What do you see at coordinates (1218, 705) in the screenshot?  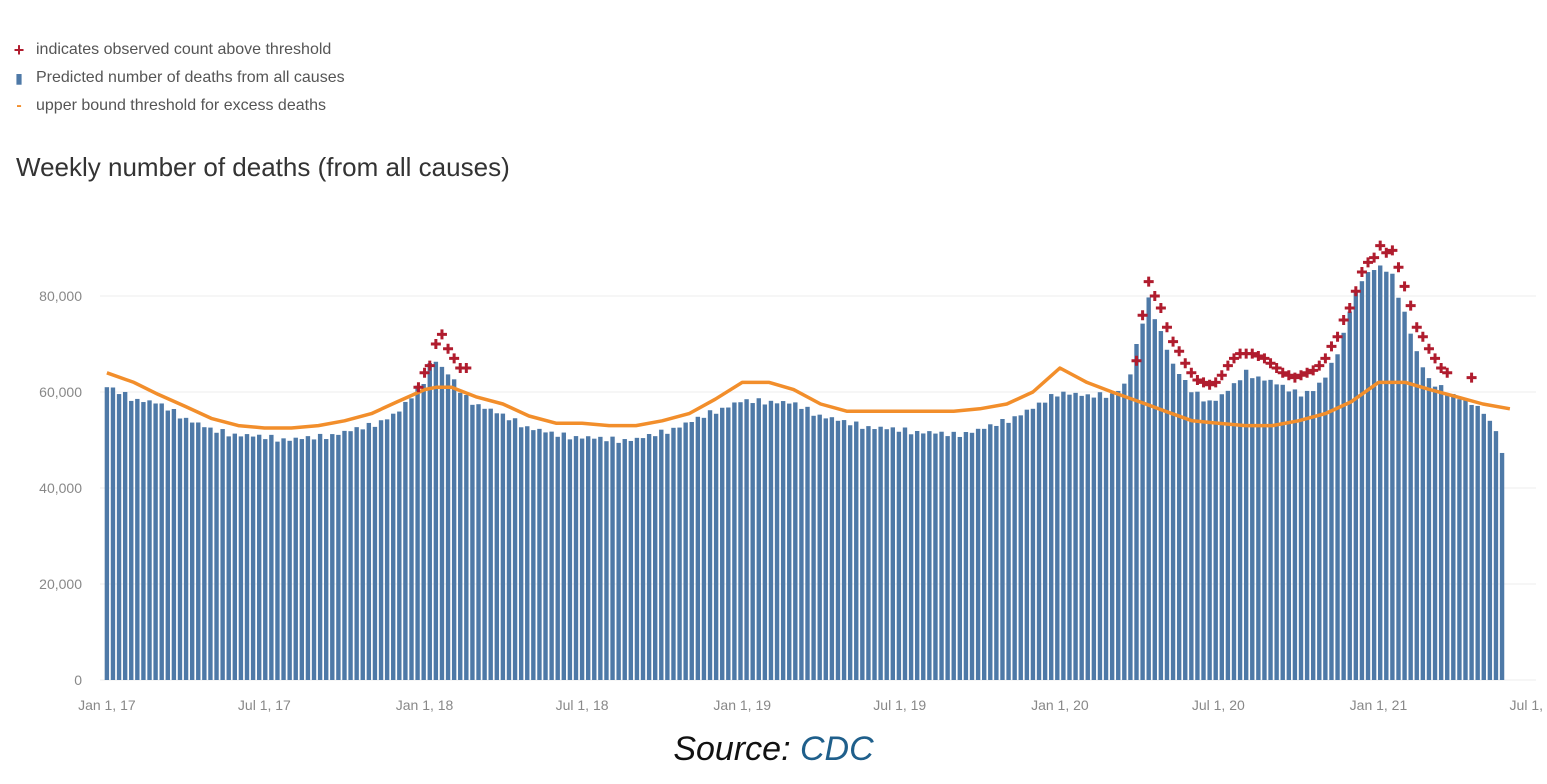 I see `x-tick-label: Jul 1, 20` at bounding box center [1218, 705].